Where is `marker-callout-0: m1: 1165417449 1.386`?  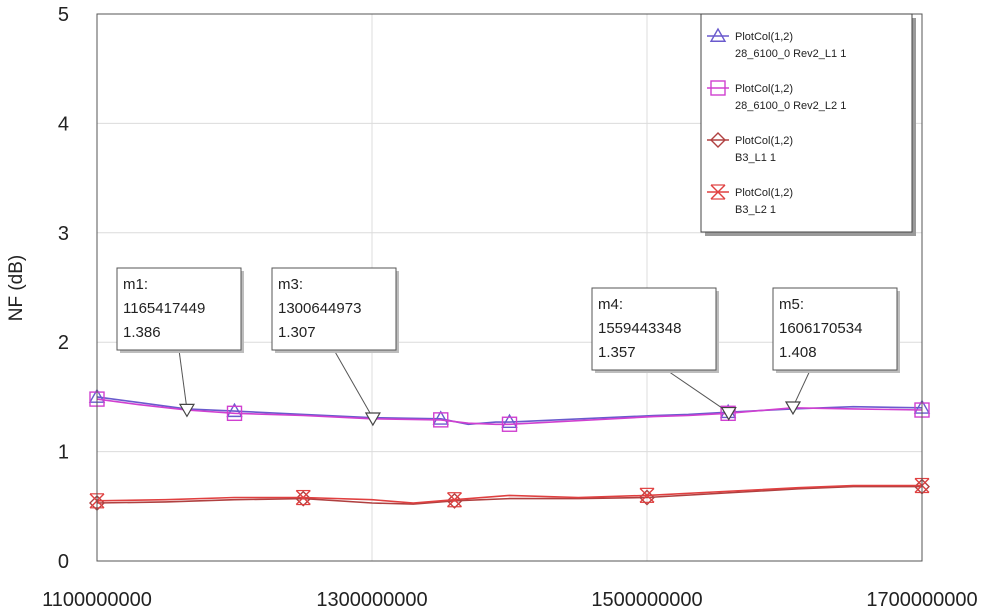
marker-callout-0: m1: 1165417449 1.386 is located at coordinates (180, 342).